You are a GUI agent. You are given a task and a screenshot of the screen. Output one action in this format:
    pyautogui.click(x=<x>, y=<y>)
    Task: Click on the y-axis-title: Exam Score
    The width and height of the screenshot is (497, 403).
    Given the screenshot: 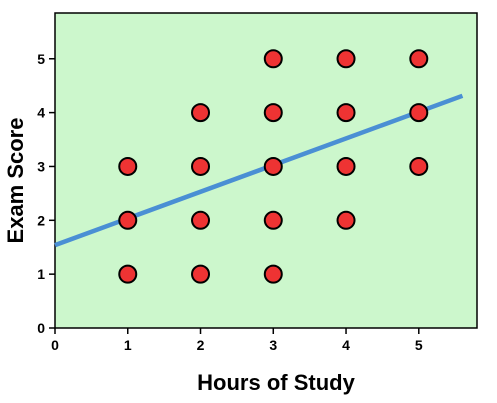 What is the action you would take?
    pyautogui.click(x=15, y=181)
    